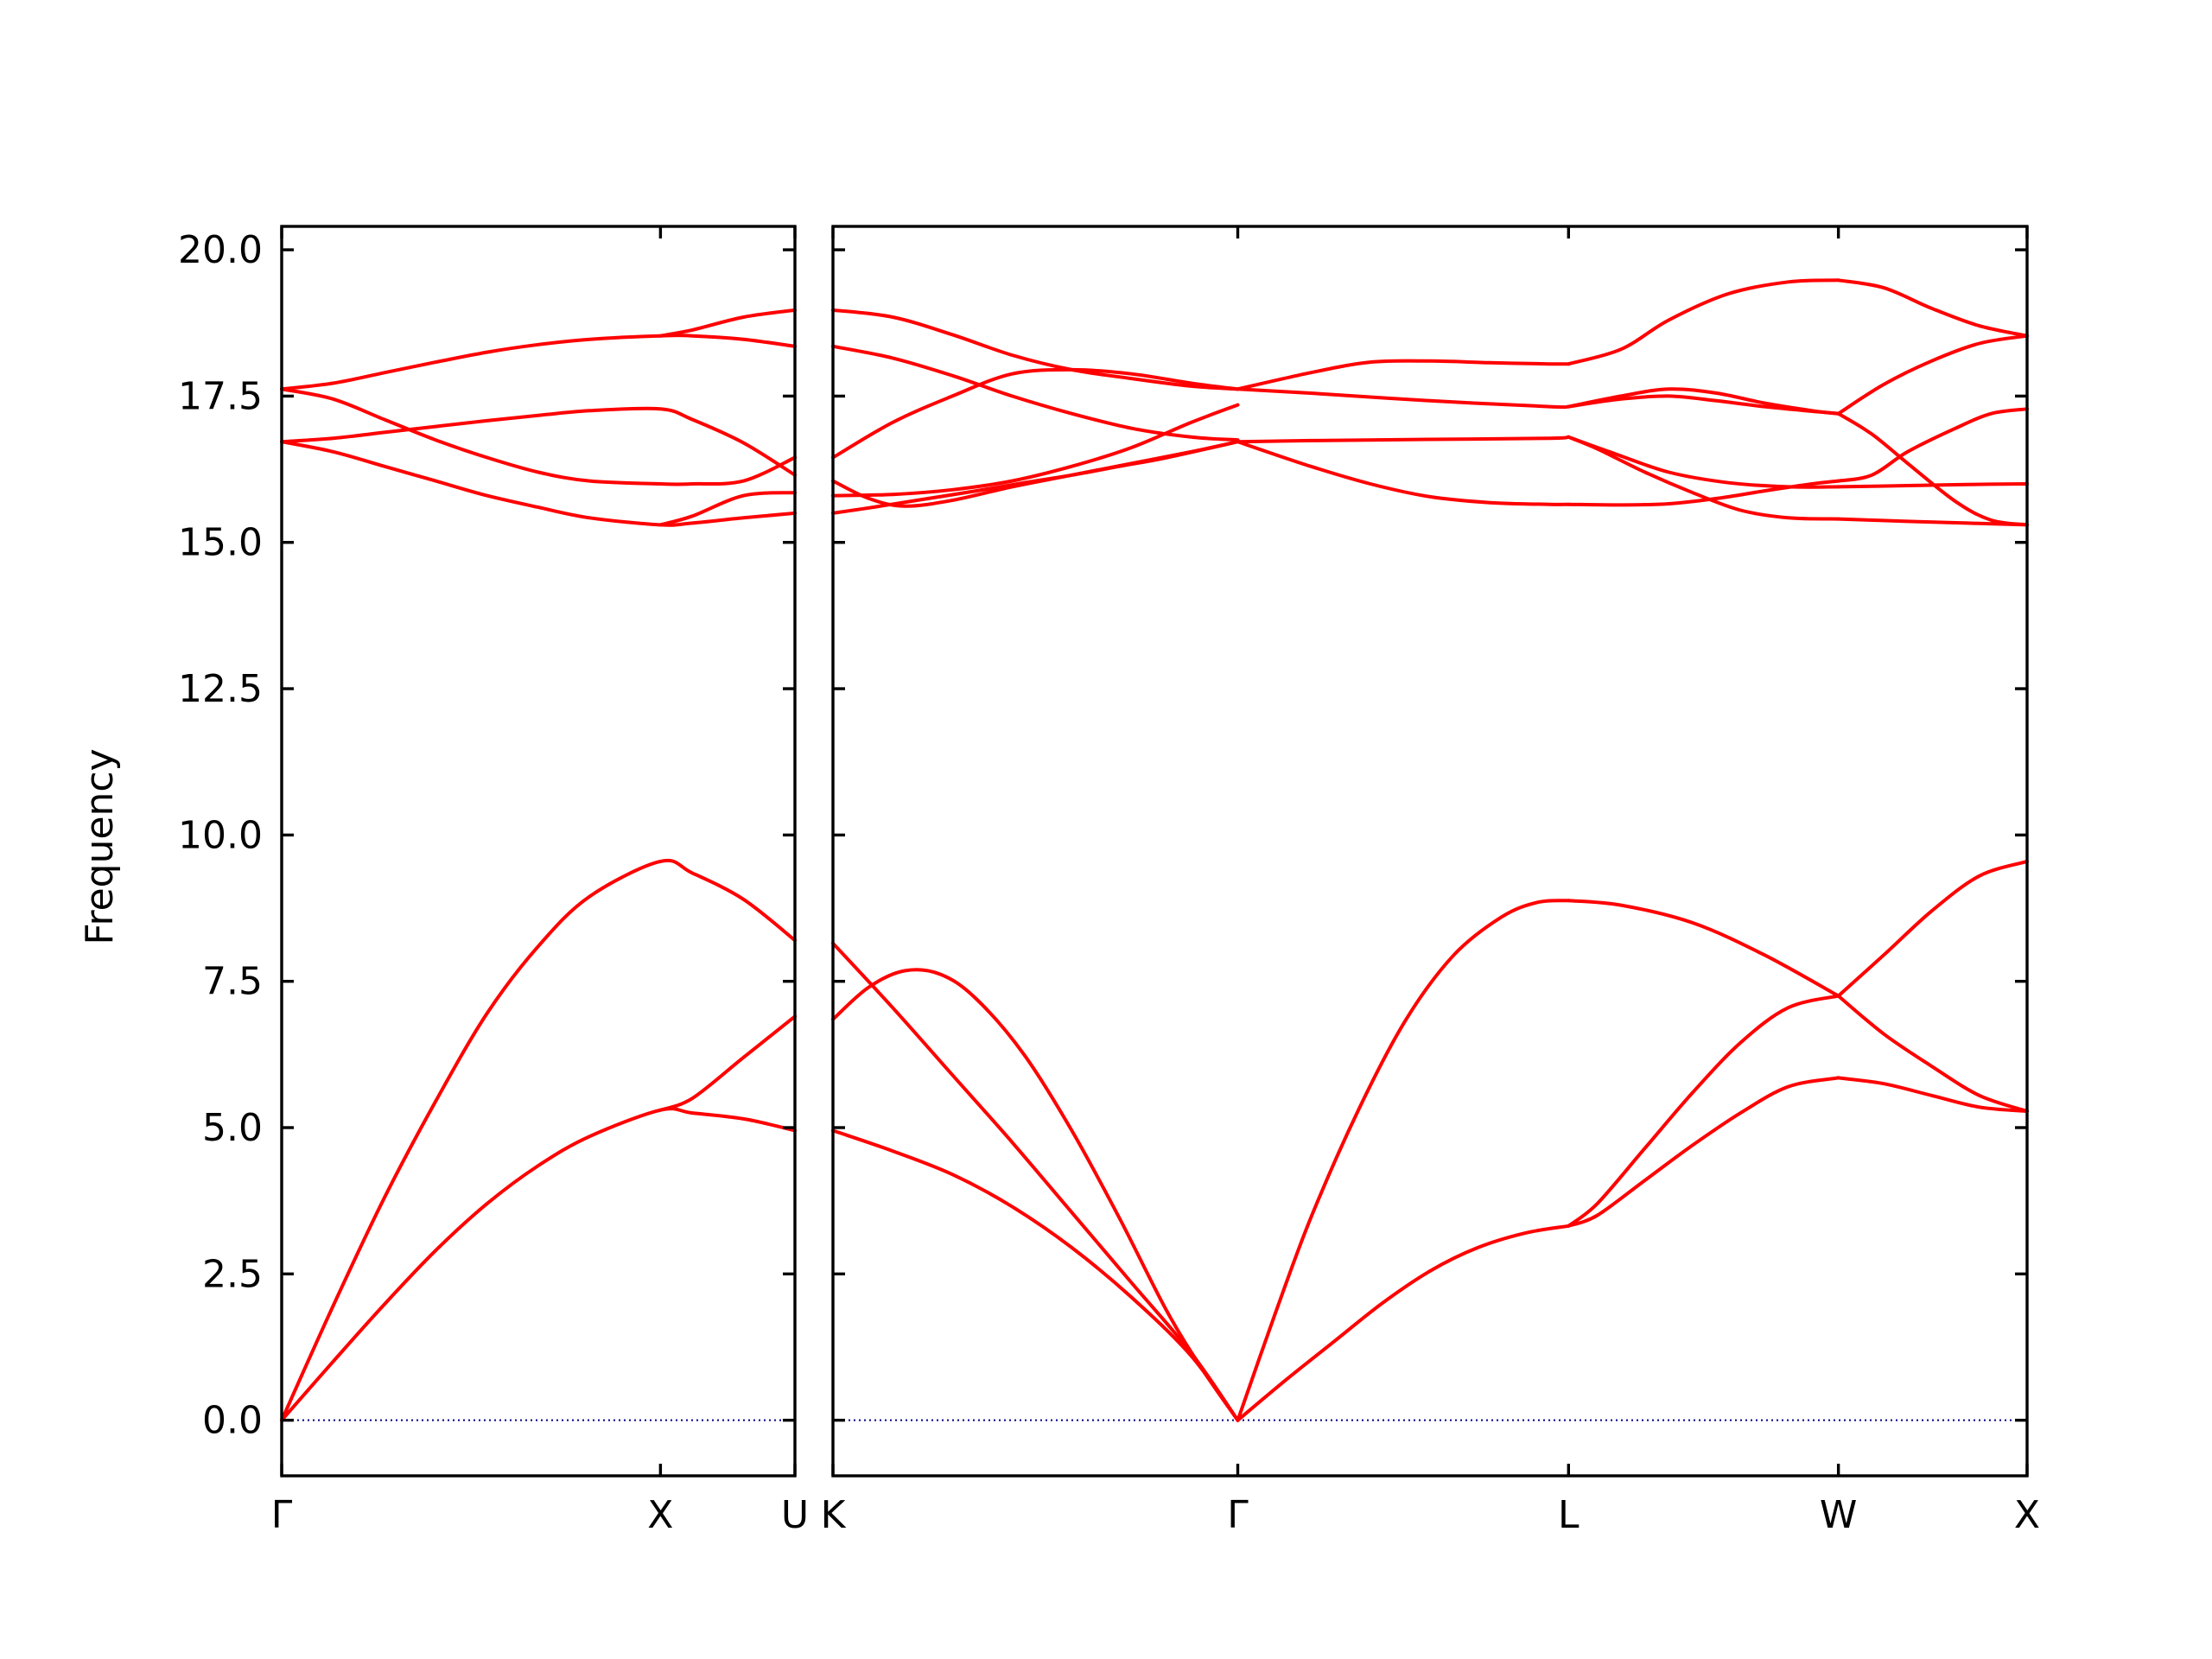 The width and height of the screenshot is (2212, 1659). What do you see at coordinates (220, 250) in the screenshot?
I see `y-tick-label: 20.0` at bounding box center [220, 250].